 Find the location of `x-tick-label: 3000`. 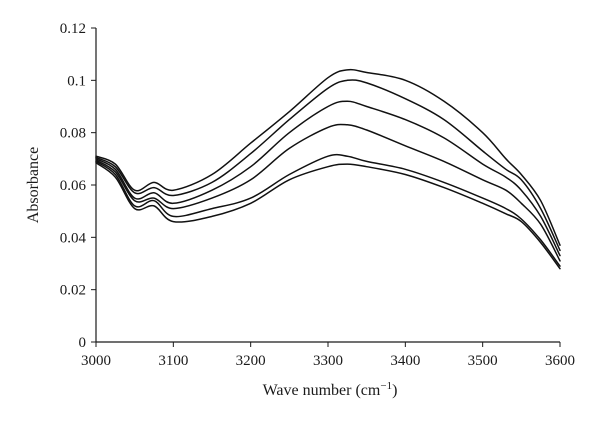

x-tick-label: 3000 is located at coordinates (96, 361).